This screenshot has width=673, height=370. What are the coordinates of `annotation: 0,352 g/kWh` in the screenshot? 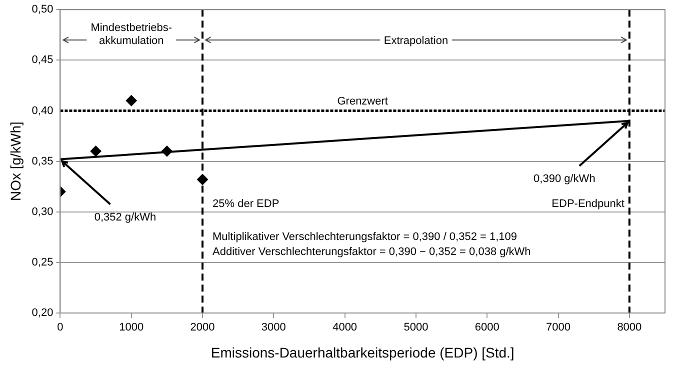 It's located at (125, 217).